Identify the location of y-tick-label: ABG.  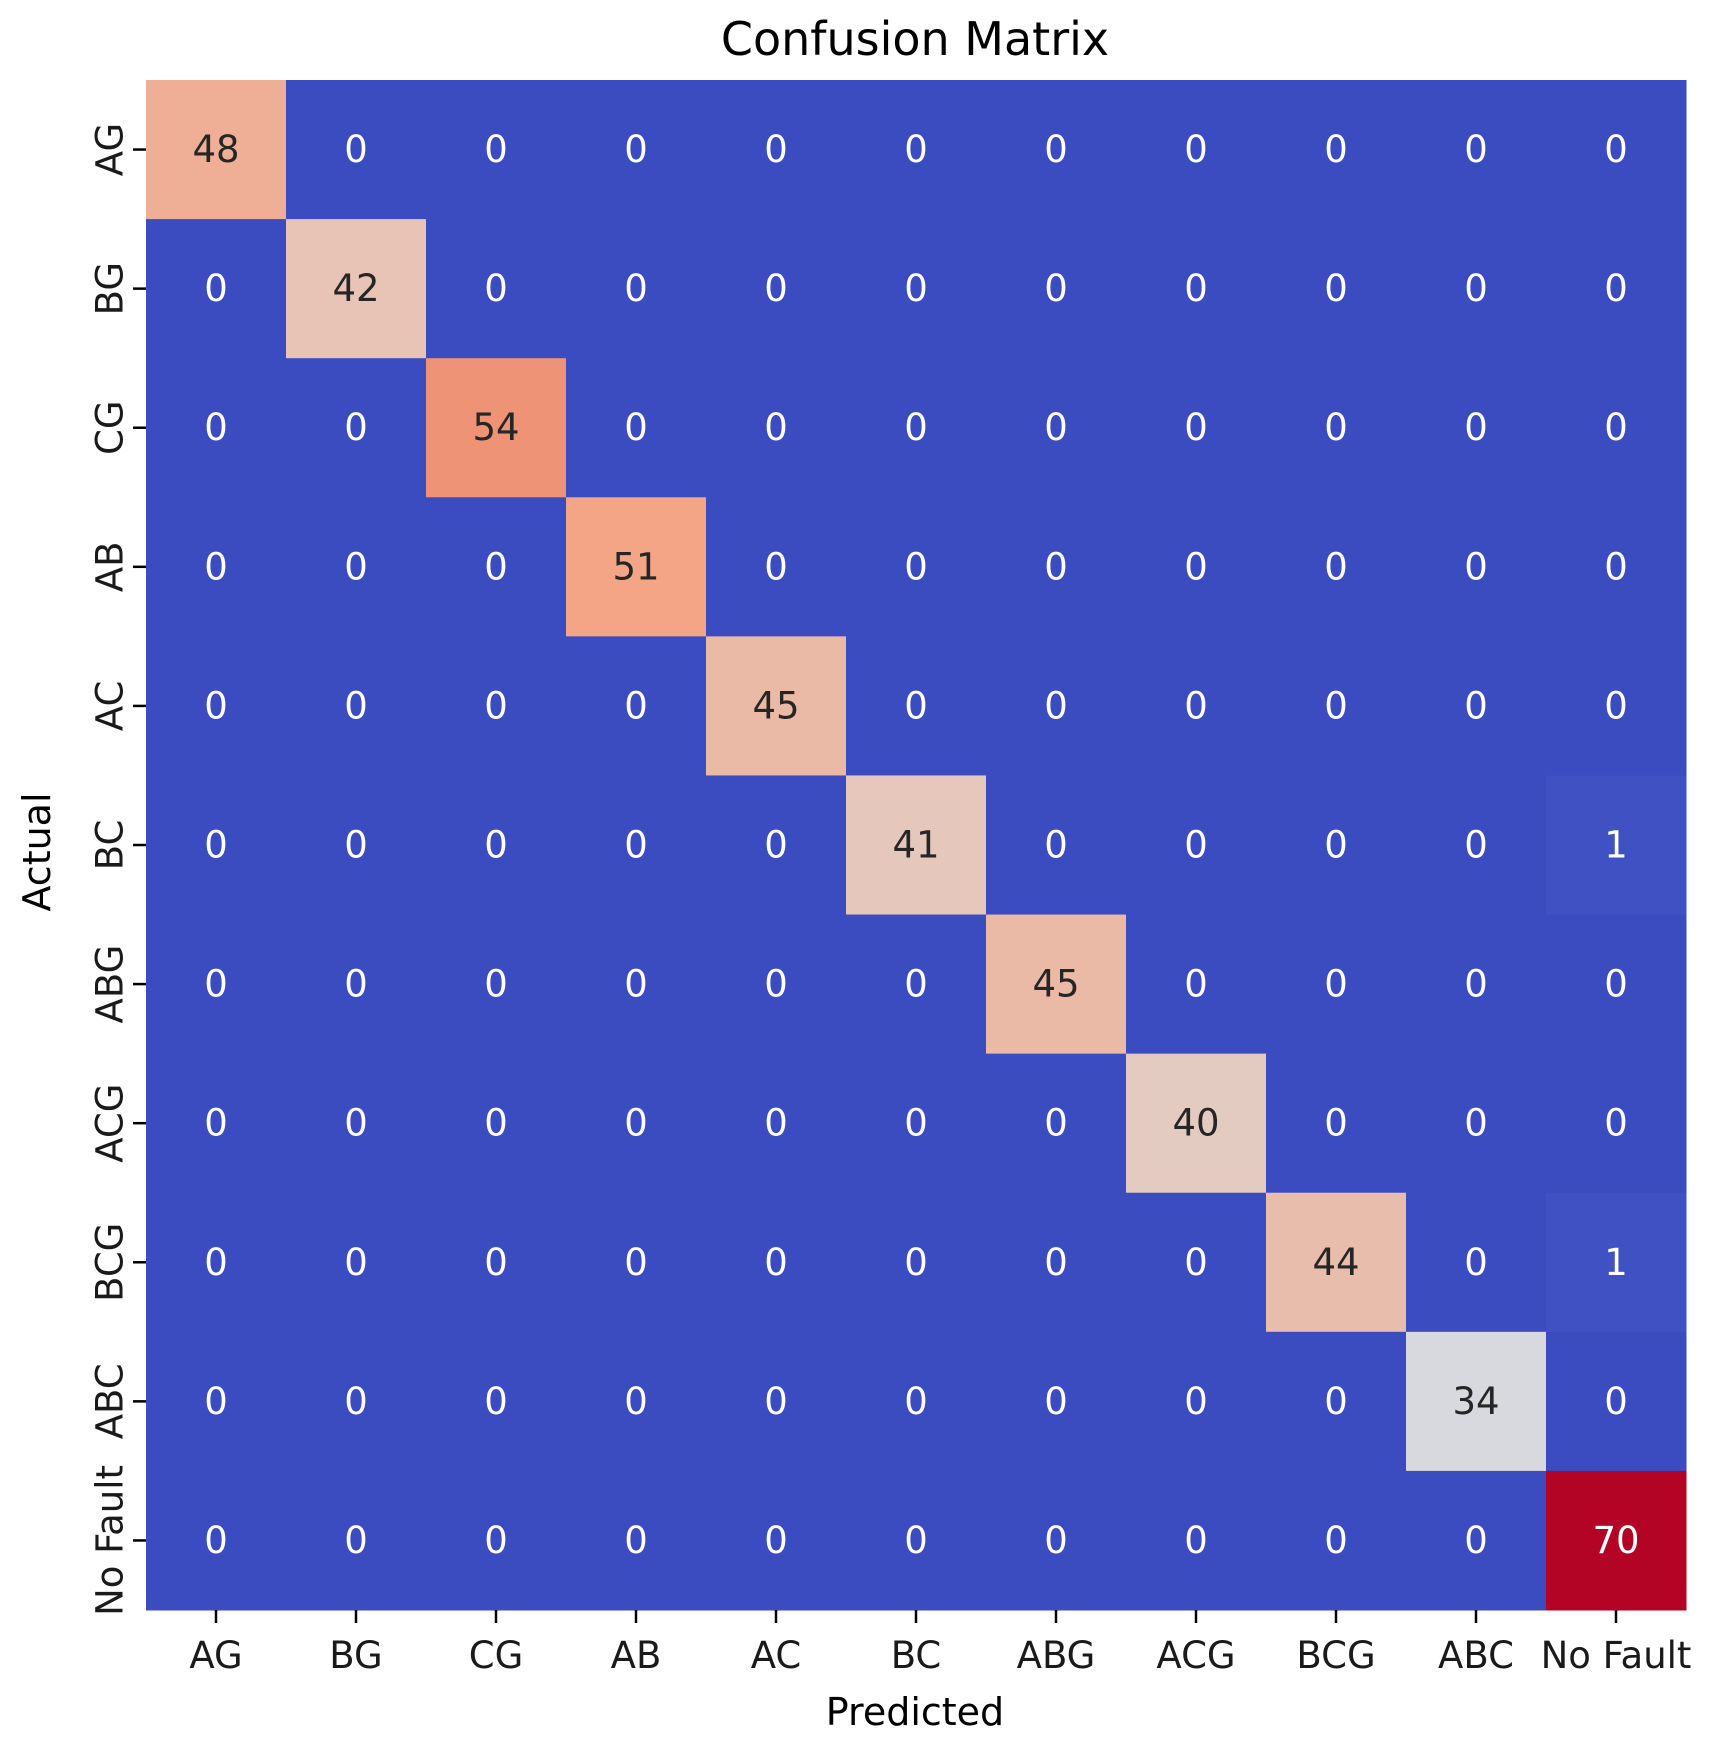
(110, 984).